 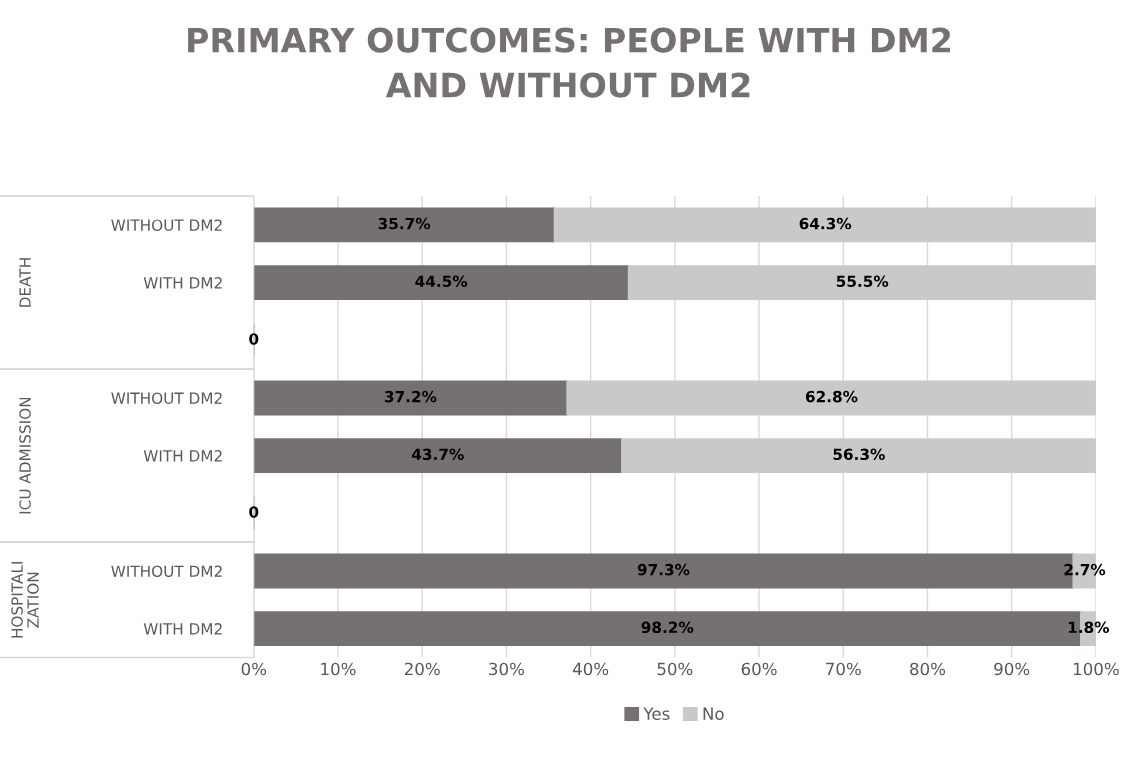 What do you see at coordinates (713, 713) in the screenshot?
I see `legend-label: No` at bounding box center [713, 713].